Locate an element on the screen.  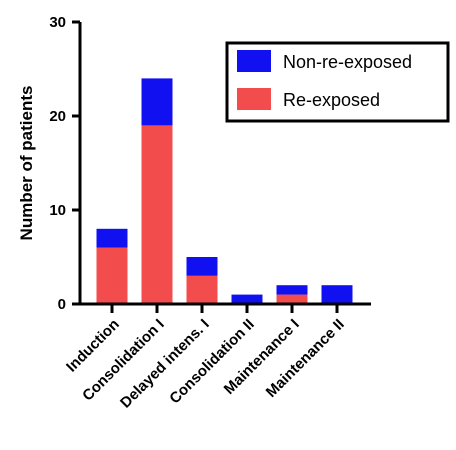
x-tick-label: Maintenance II is located at coordinates (305, 358).